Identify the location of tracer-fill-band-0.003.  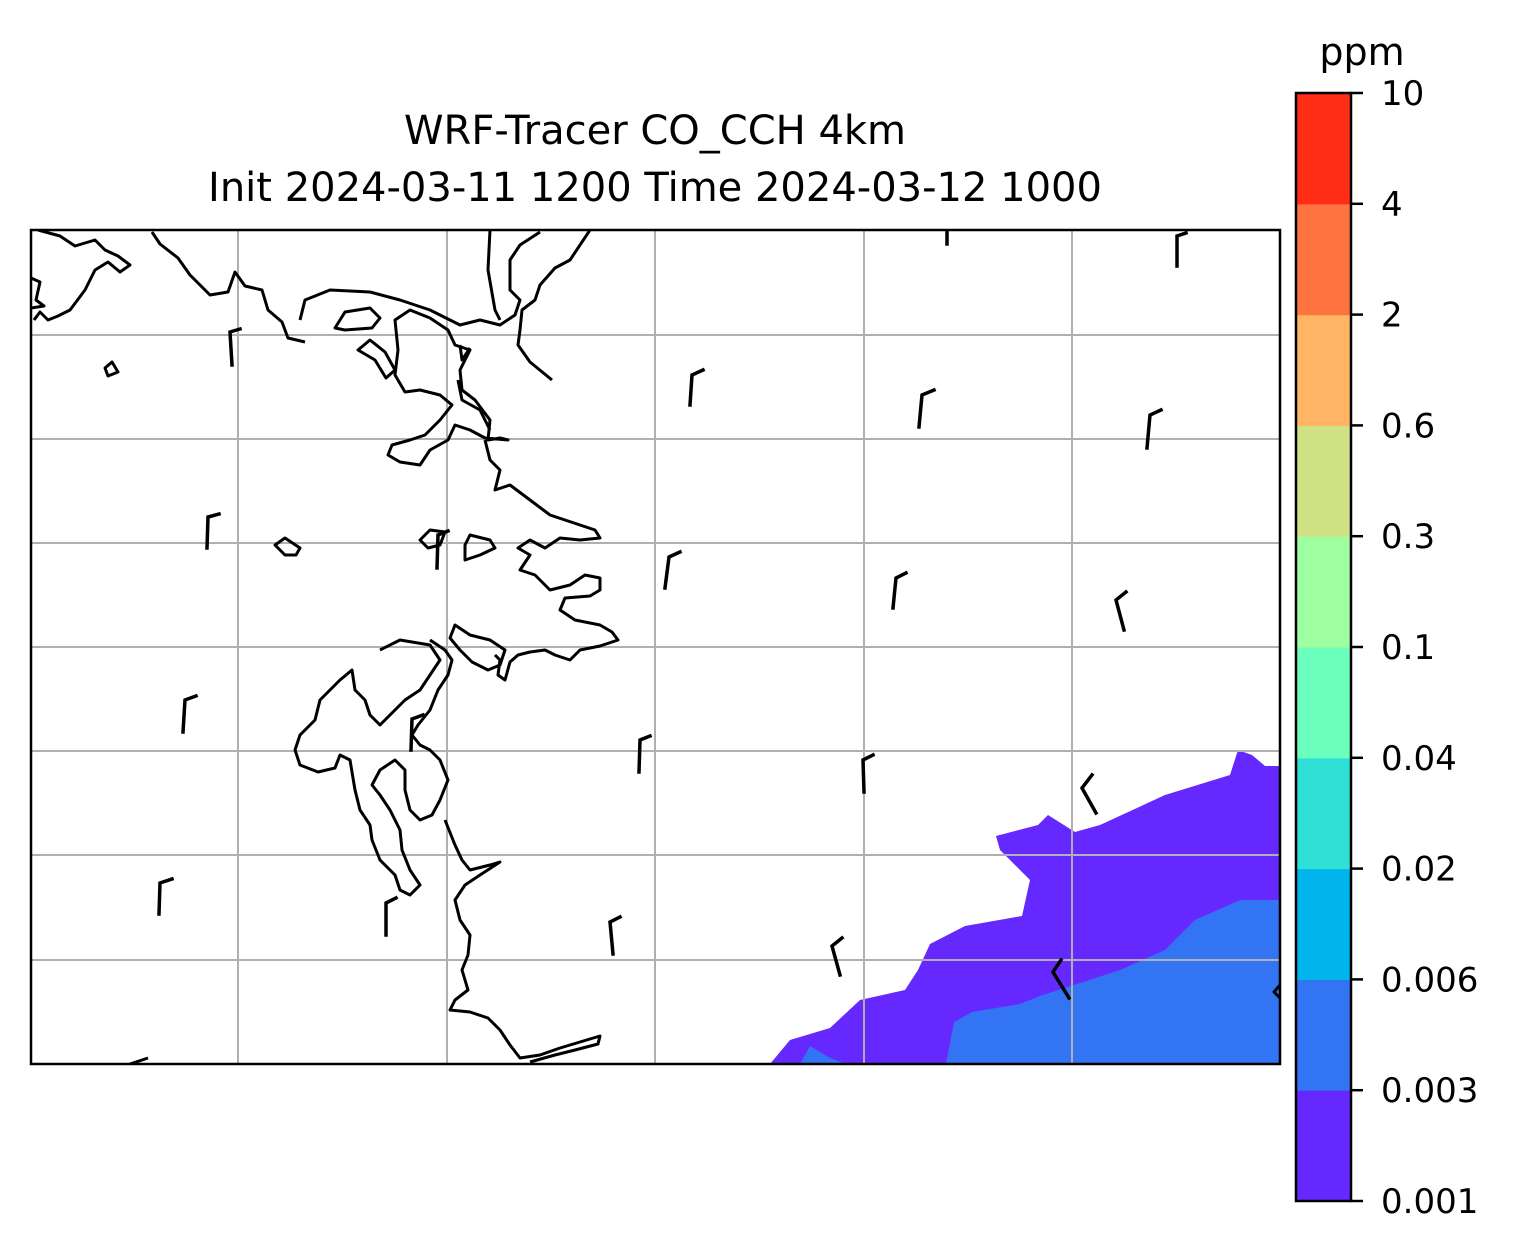
(1040, 982).